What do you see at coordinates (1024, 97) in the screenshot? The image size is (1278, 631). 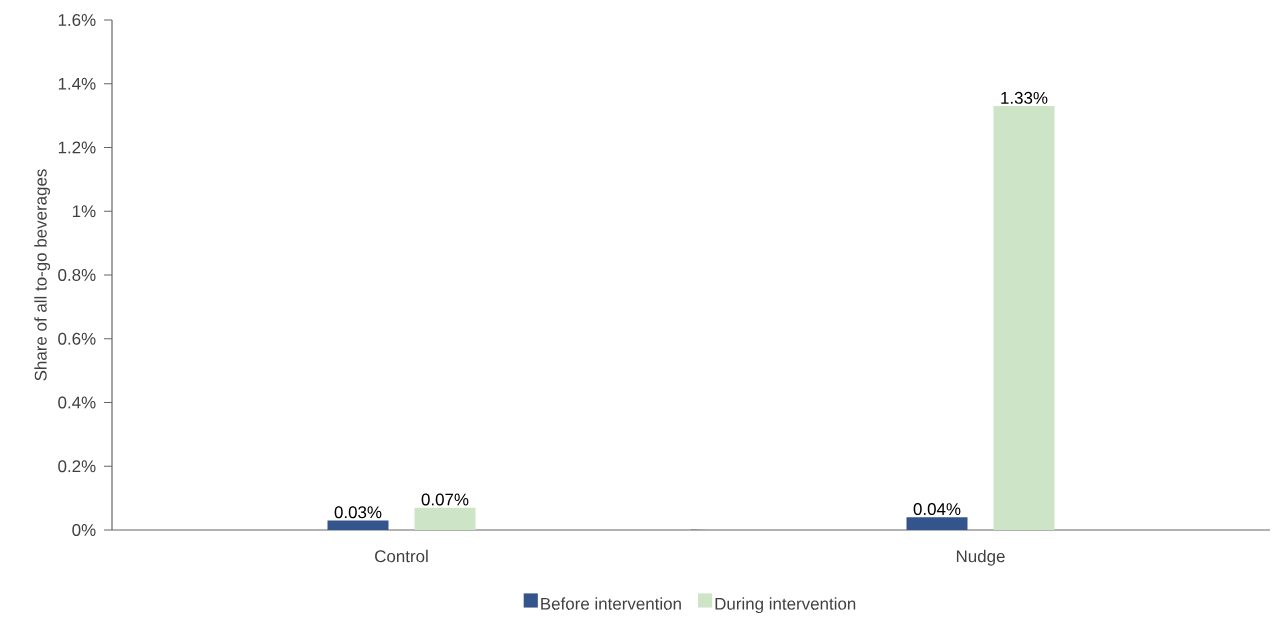 I see `data-label: 1.33%` at bounding box center [1024, 97].